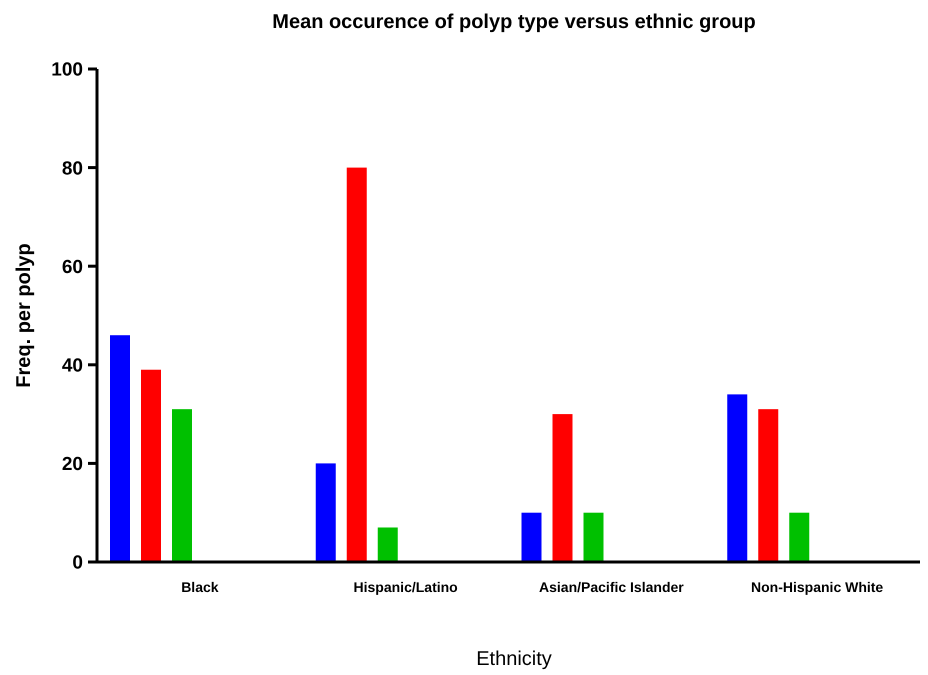 Image resolution: width=928 pixels, height=675 pixels. What do you see at coordinates (817, 587) in the screenshot?
I see `x-tick-label: Non-Hispanic White` at bounding box center [817, 587].